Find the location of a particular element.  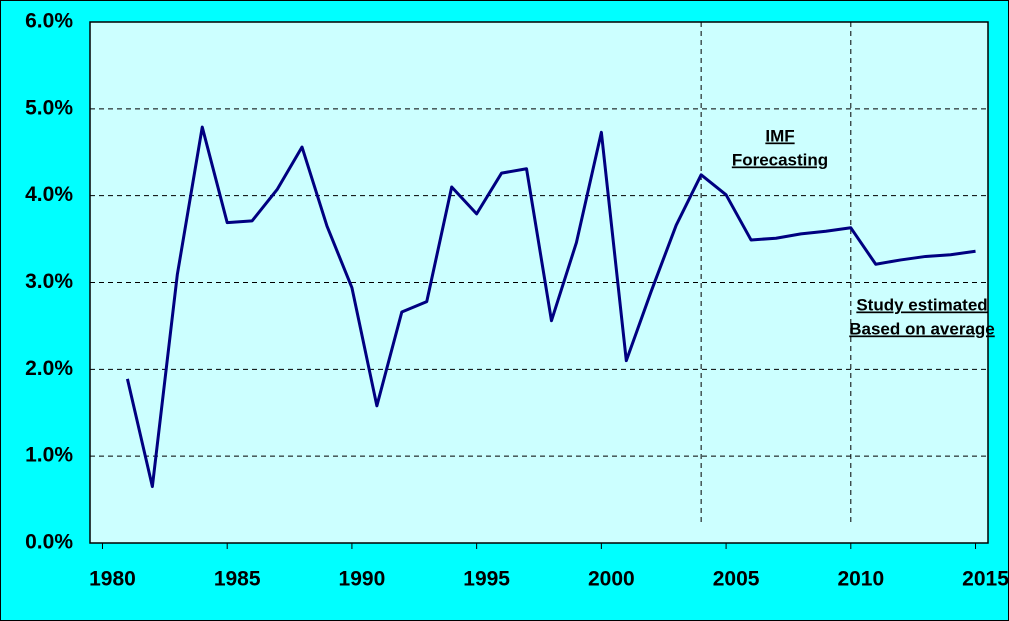

x-tick-label: 1985 is located at coordinates (237, 579).